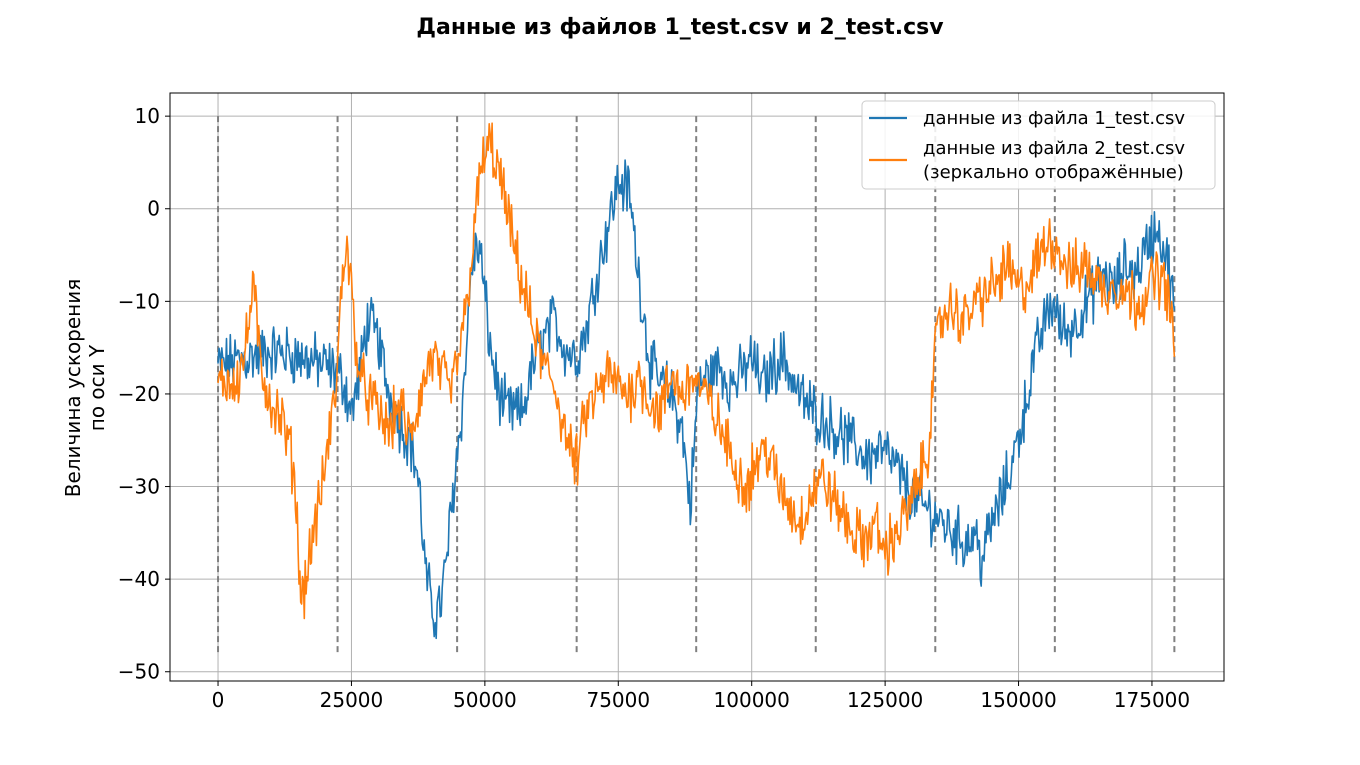  What do you see at coordinates (153, 209) in the screenshot?
I see `y-tick-label: 0` at bounding box center [153, 209].